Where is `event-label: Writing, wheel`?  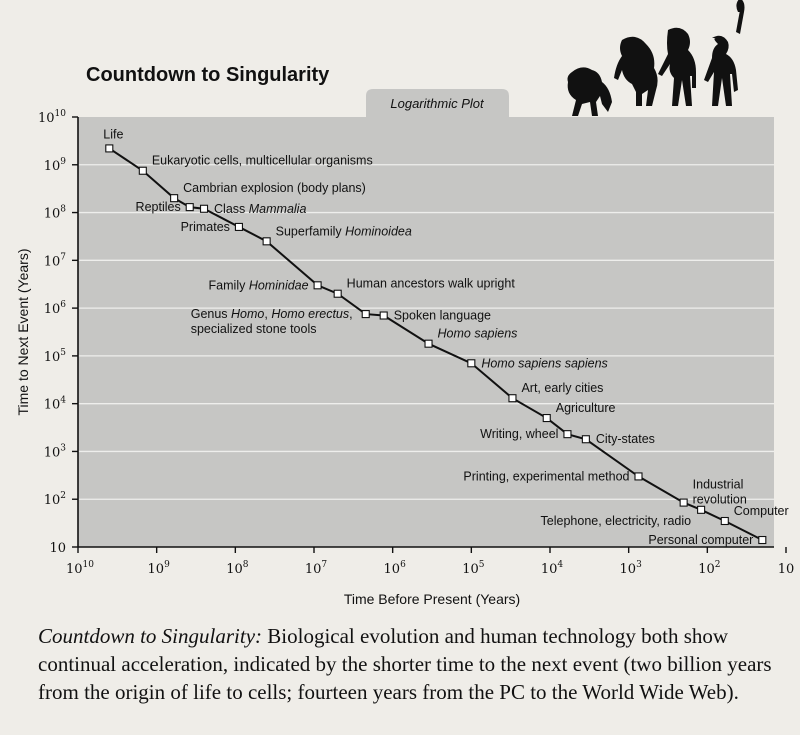
event-label: Writing, wheel is located at coordinates (519, 434).